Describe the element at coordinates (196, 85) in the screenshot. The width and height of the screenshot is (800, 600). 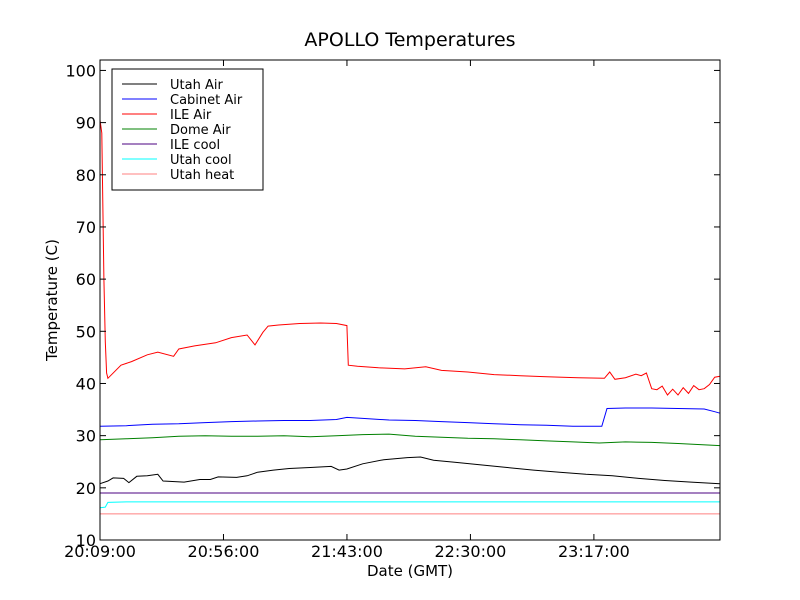
I see `legend-label: Utah Air` at that location.